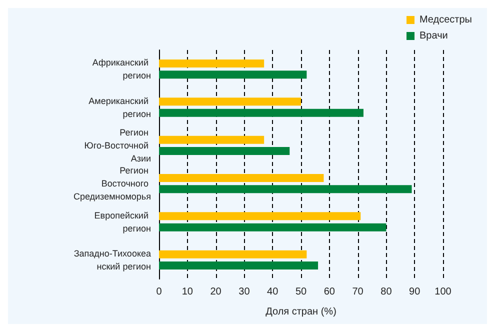 The image size is (495, 332). Describe the element at coordinates (443, 292) in the screenshot. I see `x-tick-label: 100` at that location.